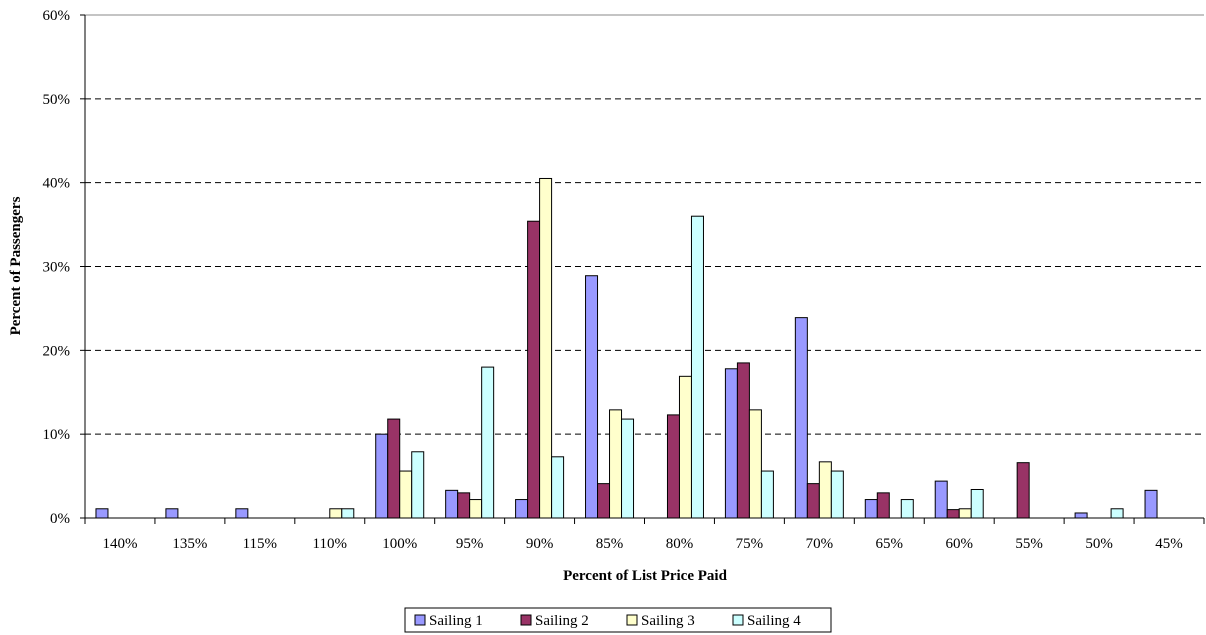 The height and width of the screenshot is (635, 1206). What do you see at coordinates (562, 621) in the screenshot?
I see `legend-label: Sailing 2` at bounding box center [562, 621].